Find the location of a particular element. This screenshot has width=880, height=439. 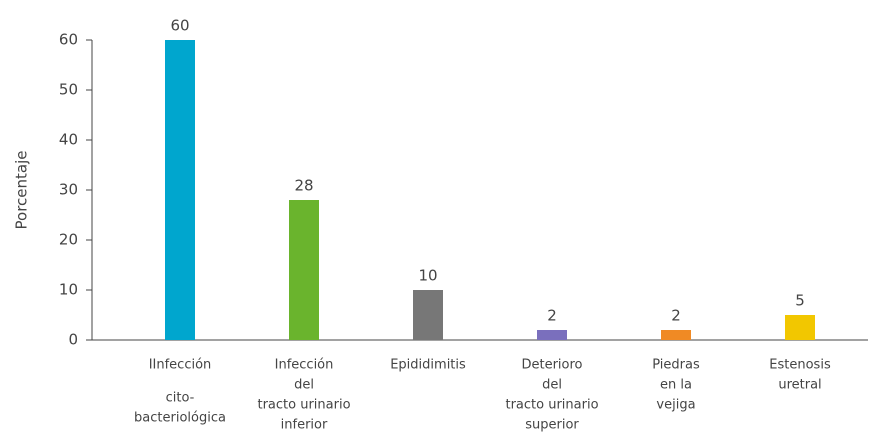

data-label: 28 is located at coordinates (303, 186).